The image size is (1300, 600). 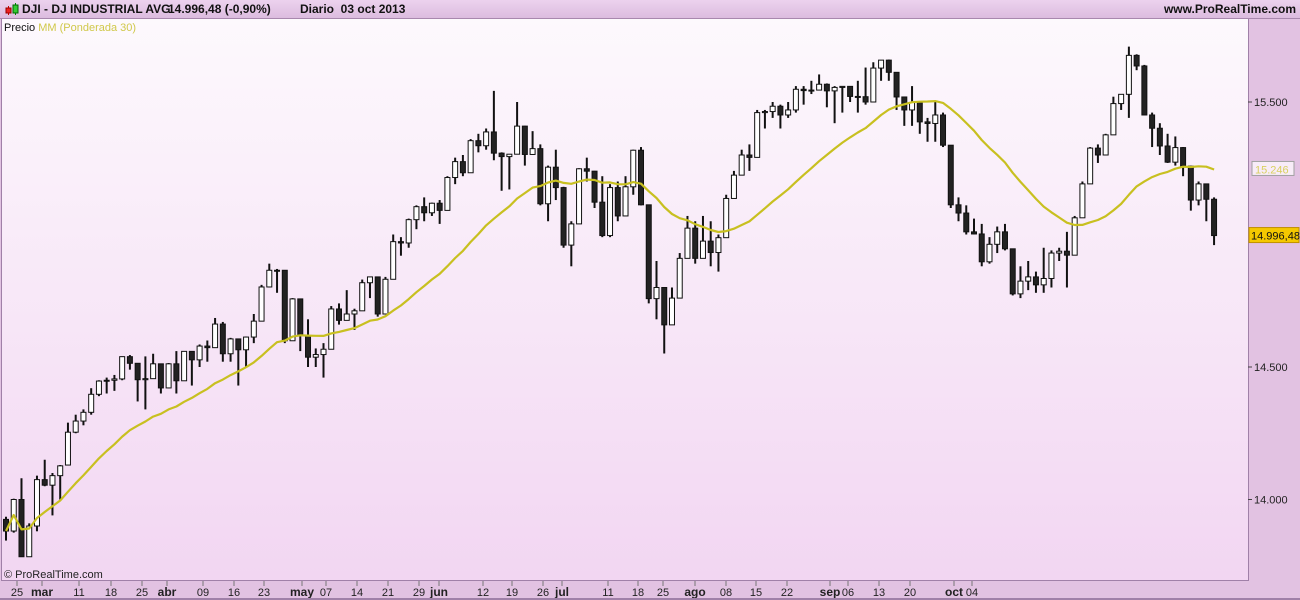 I want to click on x-tick-label: 13, so click(x=879, y=593).